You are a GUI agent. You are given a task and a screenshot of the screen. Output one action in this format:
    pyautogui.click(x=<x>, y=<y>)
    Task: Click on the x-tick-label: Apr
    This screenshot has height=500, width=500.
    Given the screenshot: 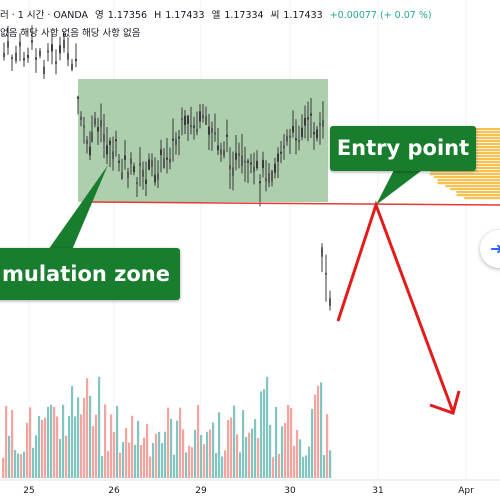 What is the action you would take?
    pyautogui.click(x=466, y=491)
    